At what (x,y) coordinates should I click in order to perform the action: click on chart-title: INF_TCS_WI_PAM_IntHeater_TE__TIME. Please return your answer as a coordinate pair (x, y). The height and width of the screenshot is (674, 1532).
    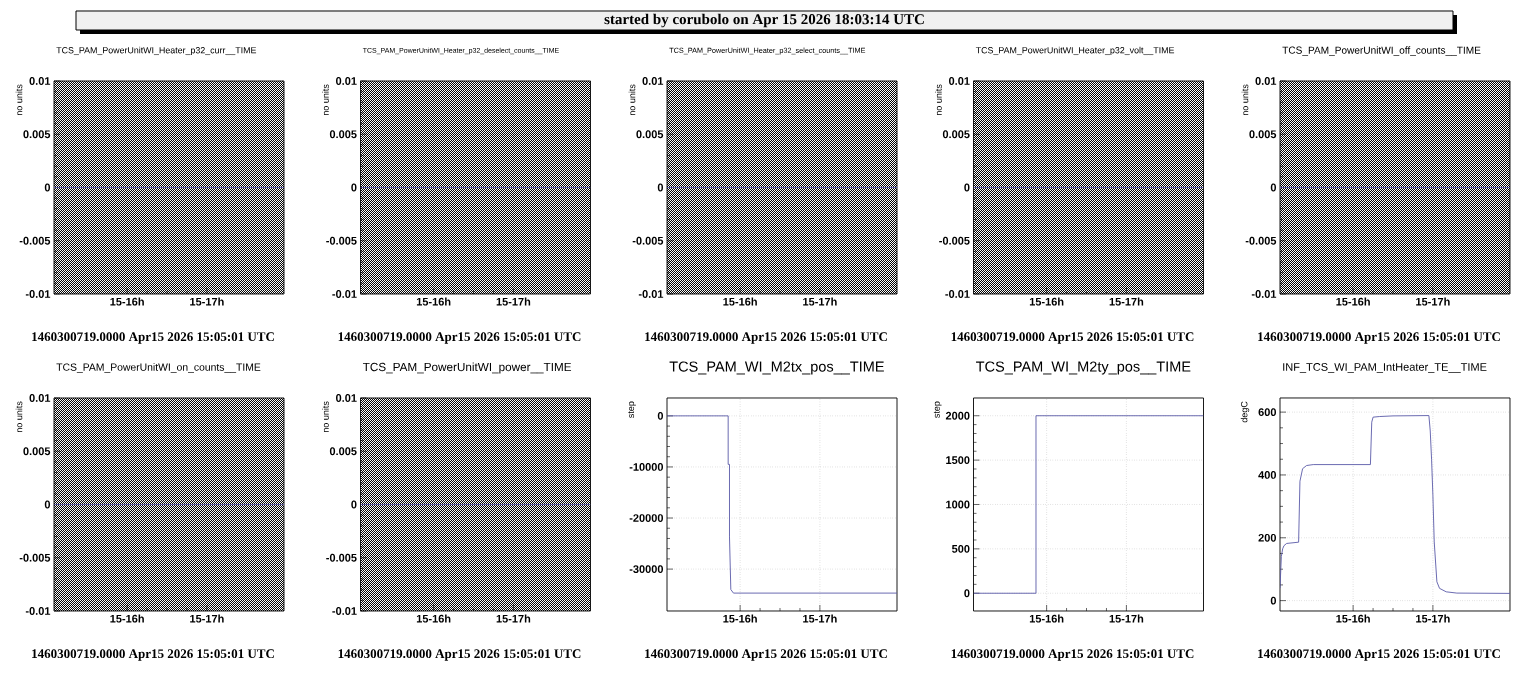
    Looking at the image, I should click on (1385, 368).